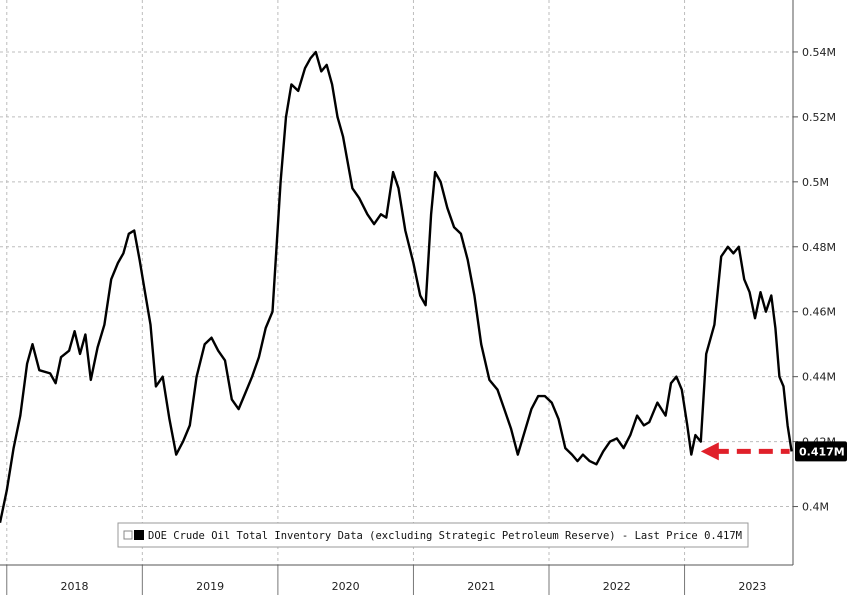 This screenshot has height=595, width=848. What do you see at coordinates (128, 535) in the screenshot?
I see `legend-swatch-outline-icon` at bounding box center [128, 535].